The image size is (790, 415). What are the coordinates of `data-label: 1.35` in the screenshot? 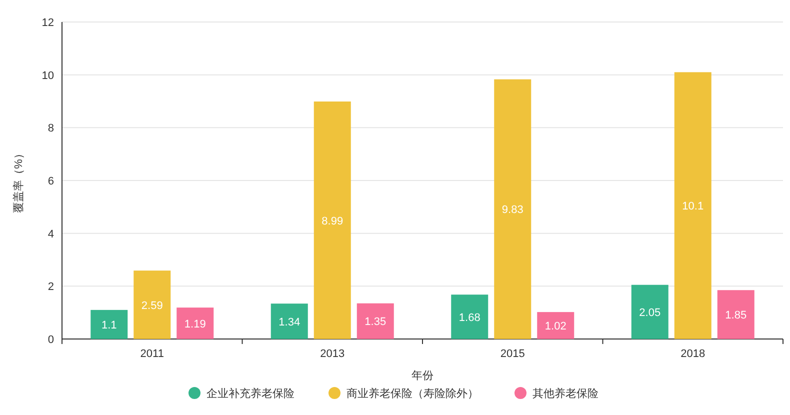 It's located at (375, 322).